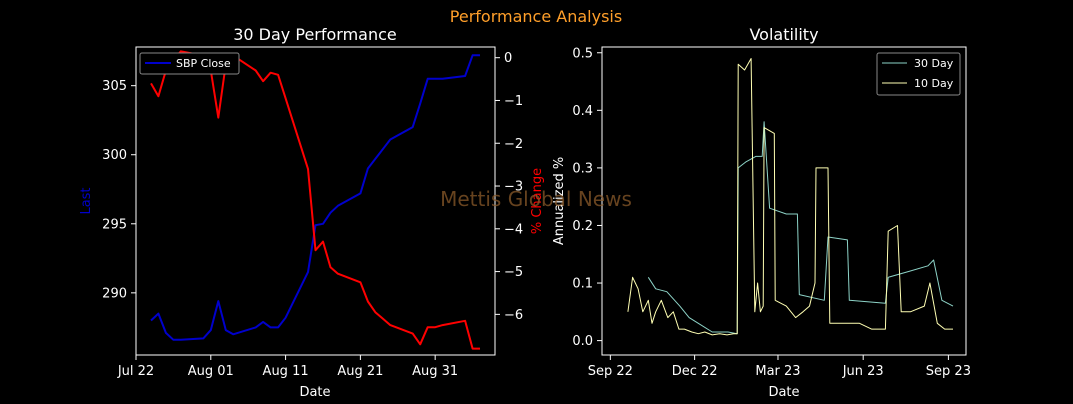 Image resolution: width=1073 pixels, height=404 pixels. What do you see at coordinates (360, 371) in the screenshot?
I see `performance-x-tick-label: Aug 21` at bounding box center [360, 371].